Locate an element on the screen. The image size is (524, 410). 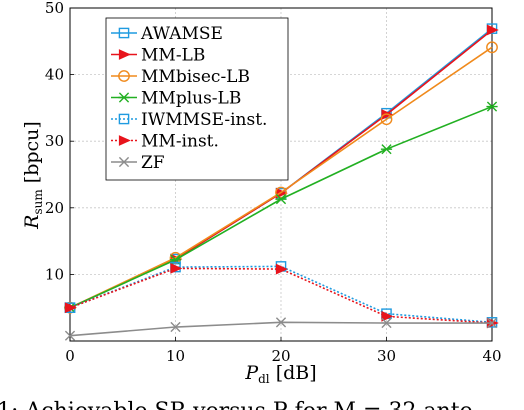
series-mm-inst is located at coordinates (281, 296).